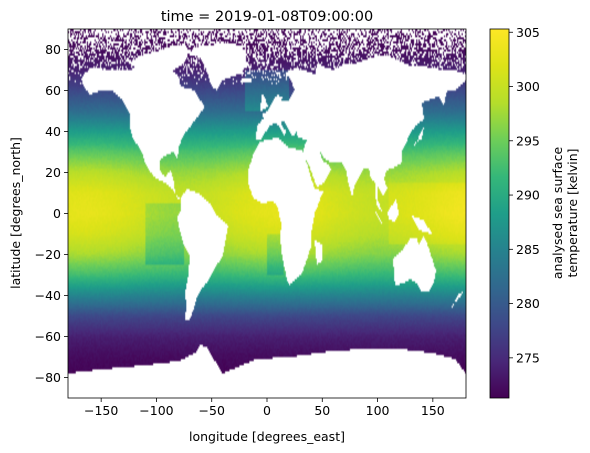 This screenshot has width=590, height=453. I want to click on y-tick-label: 0, so click(57, 213).